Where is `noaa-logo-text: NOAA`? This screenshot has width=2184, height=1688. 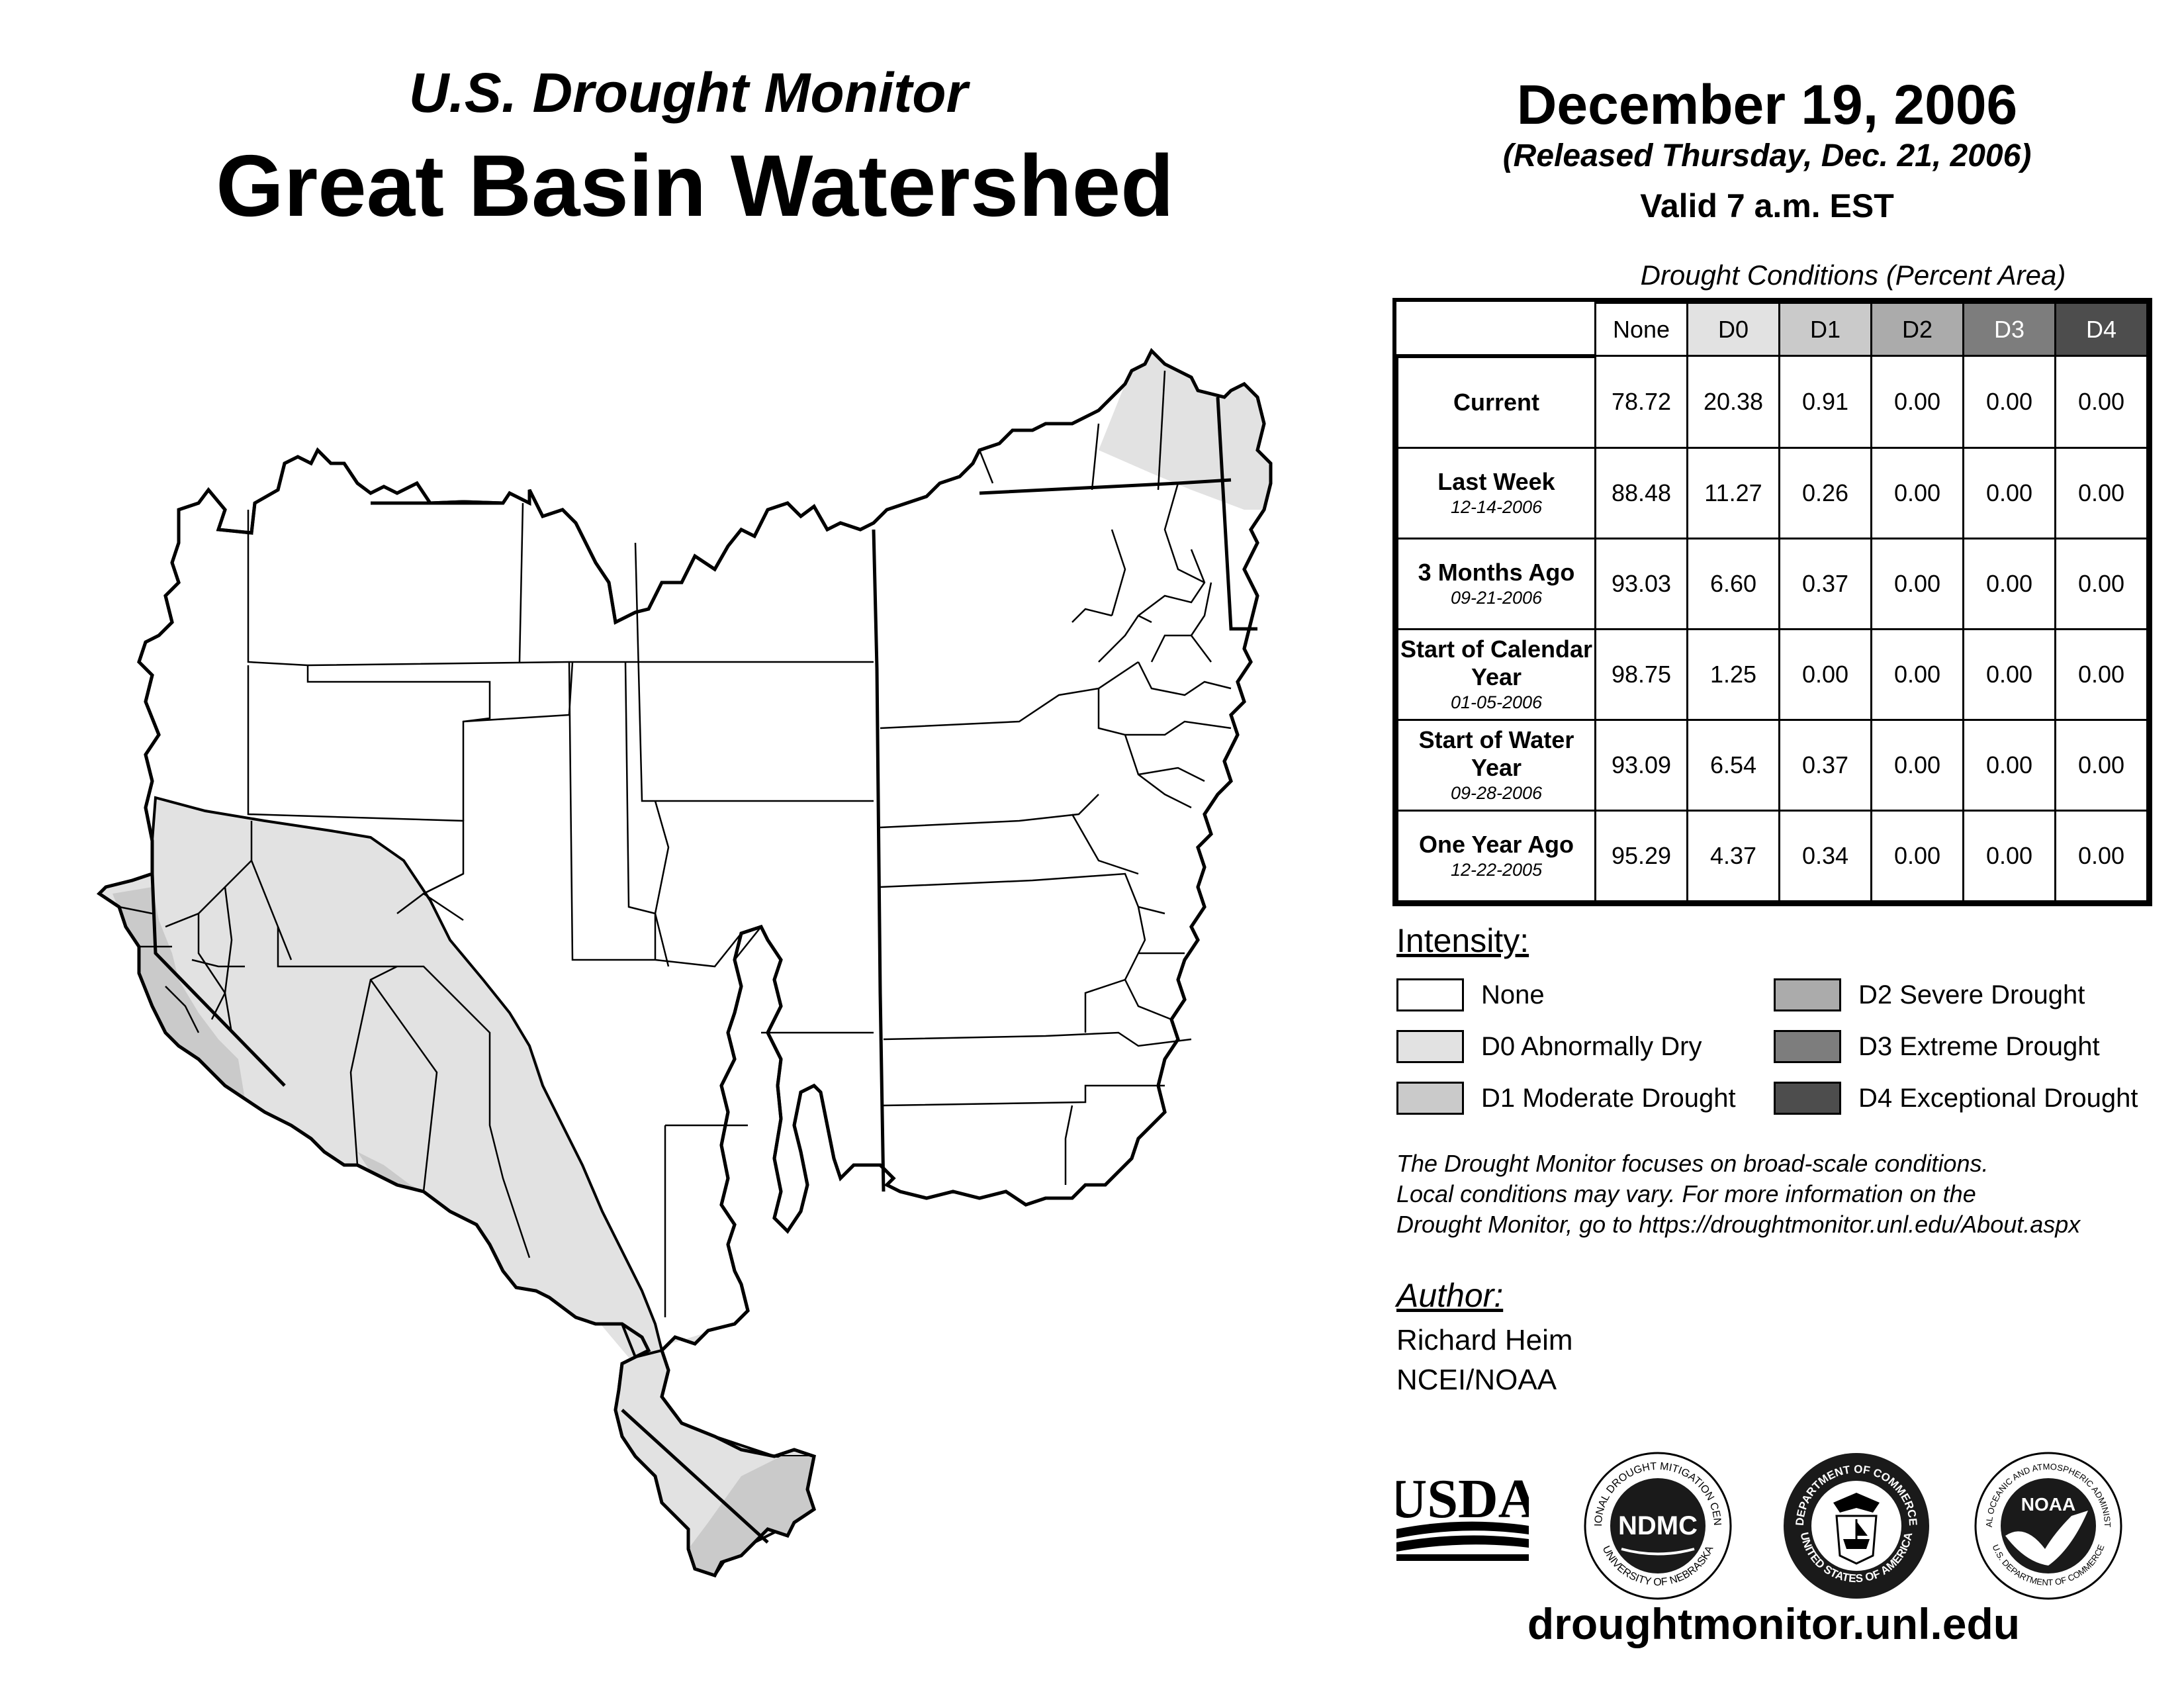
noaa-logo-text: NOAA is located at coordinates (2048, 1504).